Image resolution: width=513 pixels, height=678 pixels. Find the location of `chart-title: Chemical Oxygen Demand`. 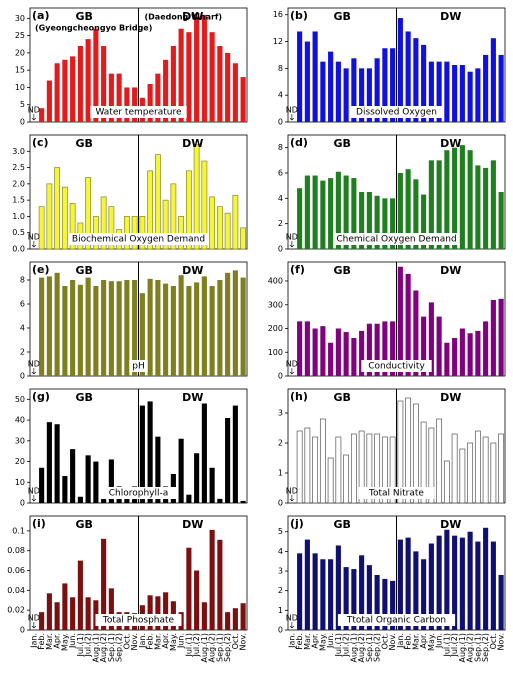

chart-title: Chemical Oxygen Demand is located at coordinates (396, 240).